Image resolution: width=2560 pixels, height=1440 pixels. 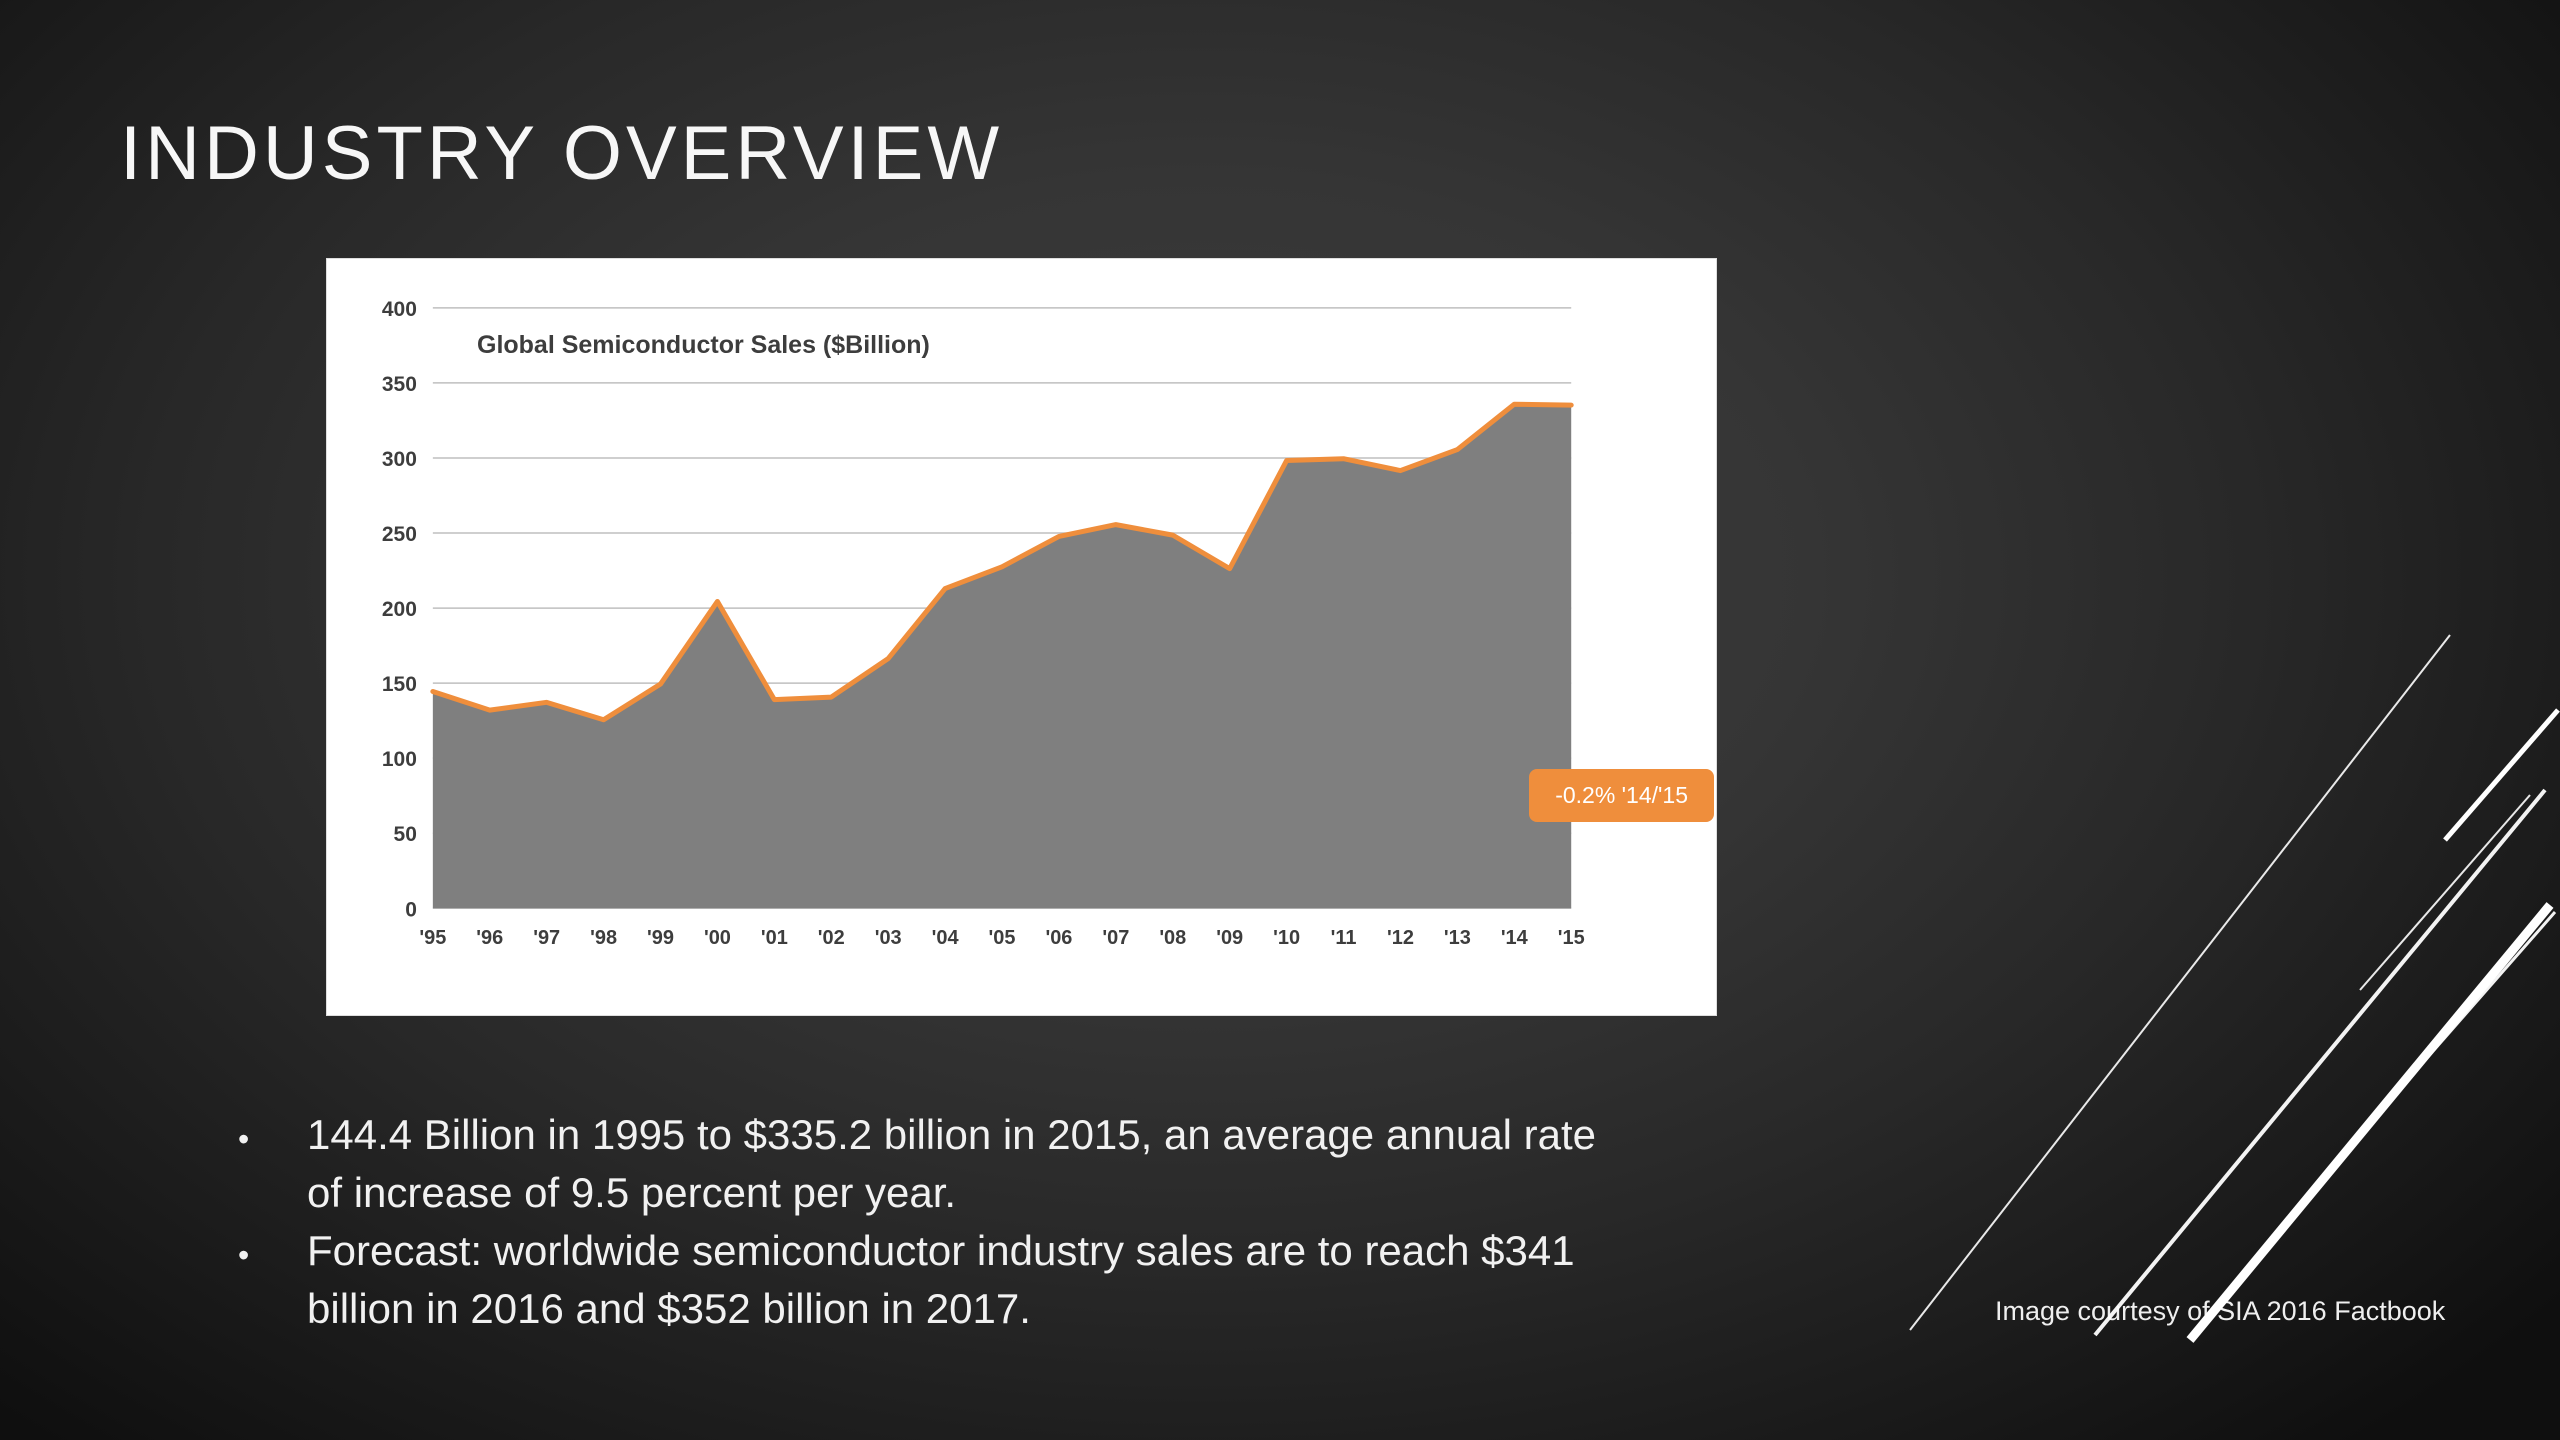 I want to click on svg-text: '00, so click(x=717, y=938).